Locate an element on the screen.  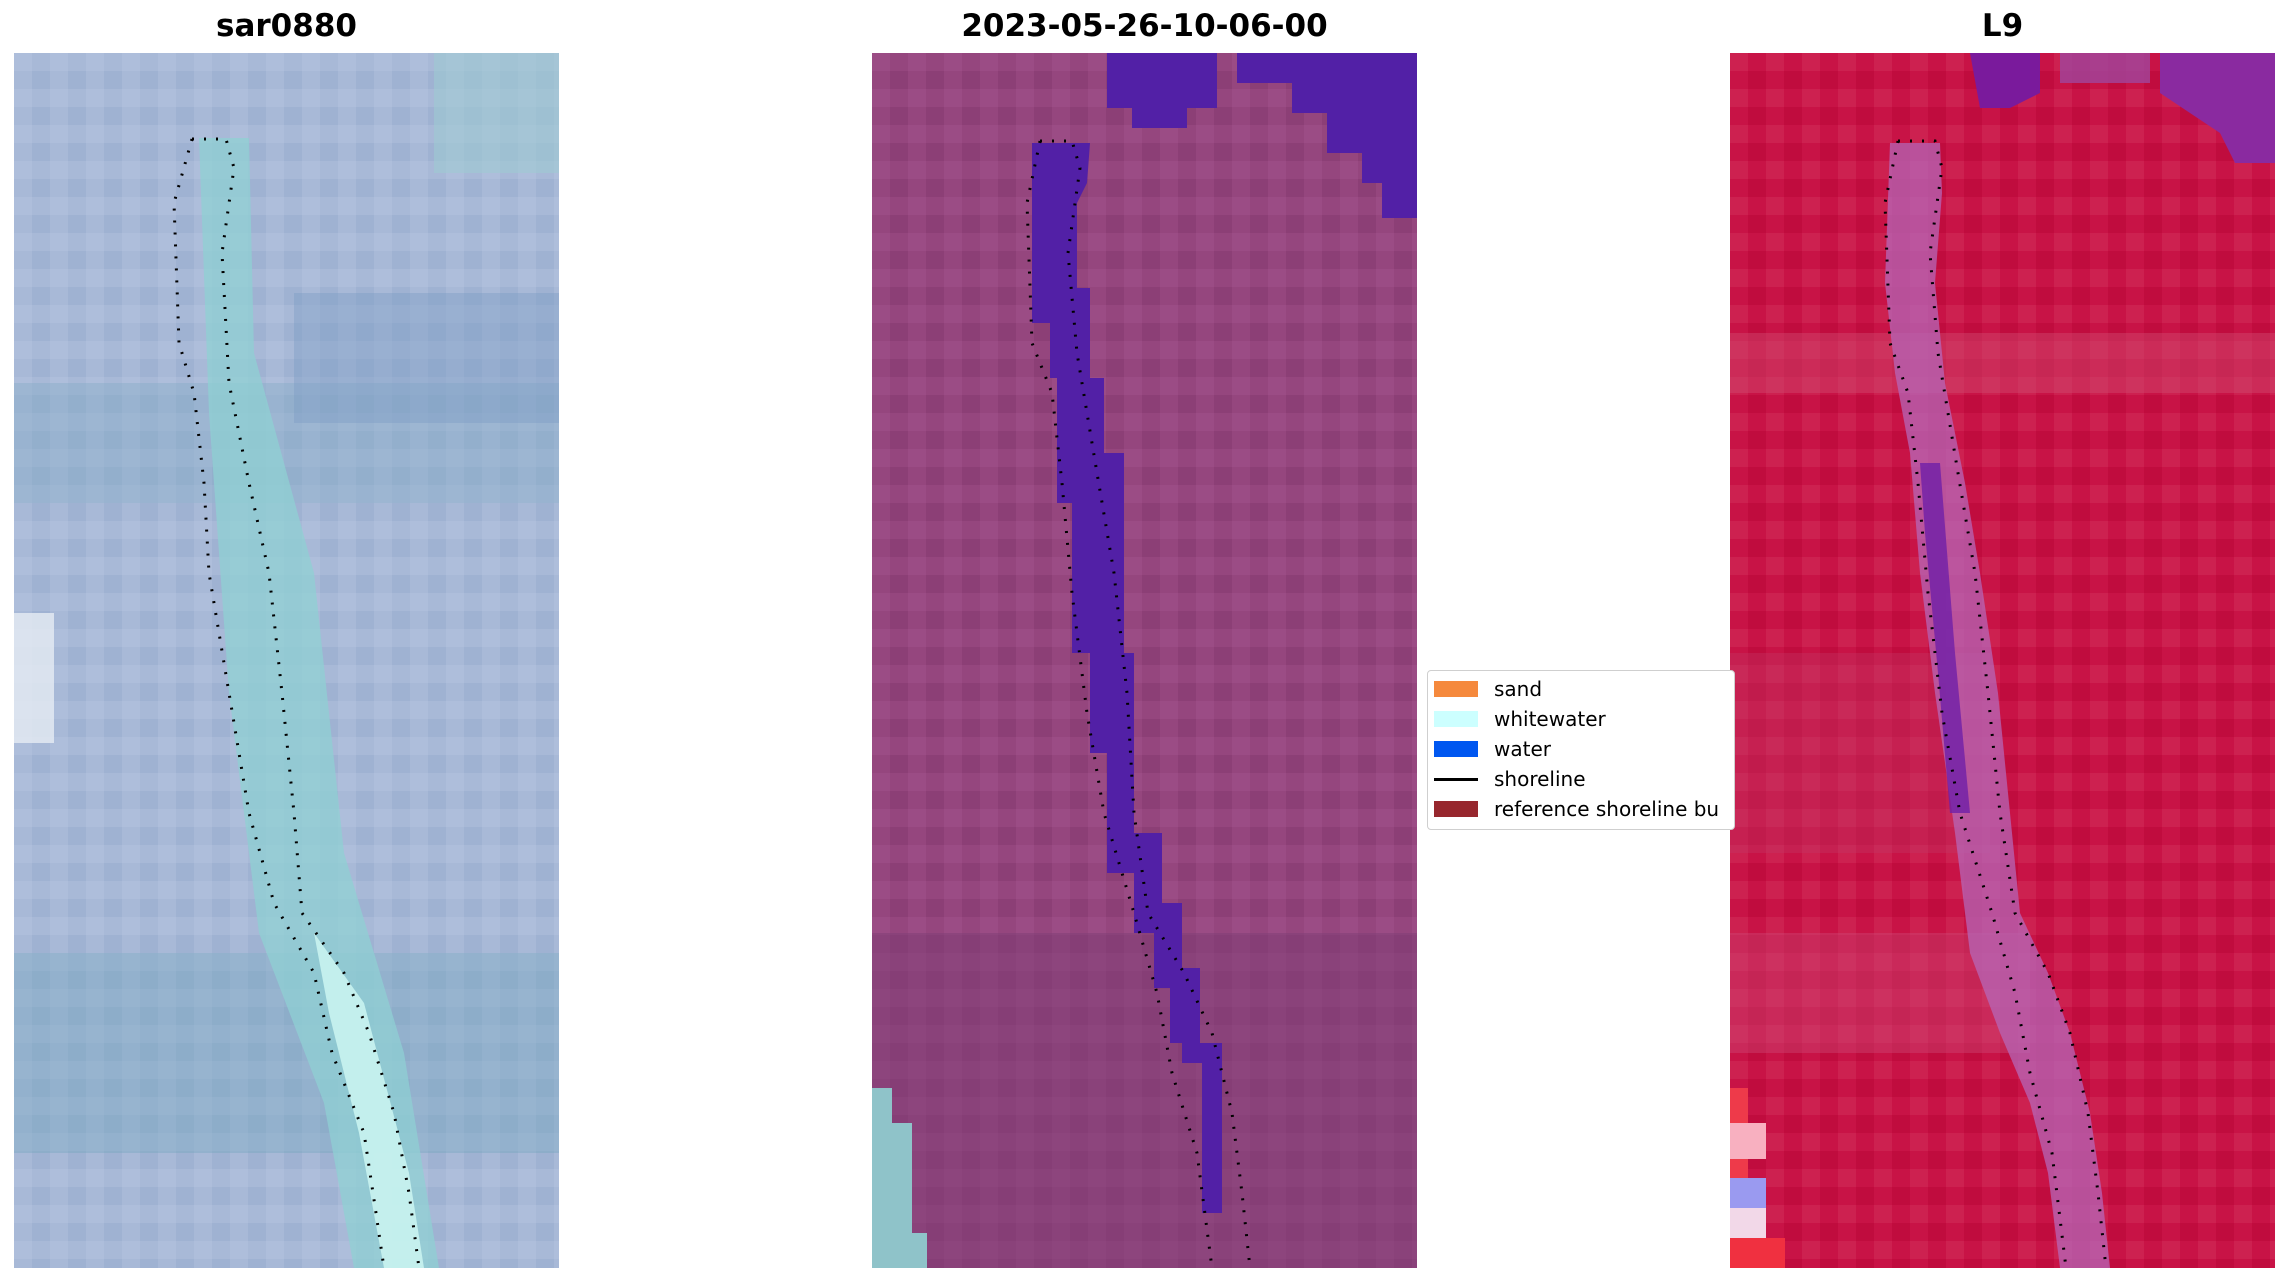
legend-item-shoreline: shoreline is located at coordinates (1510, 779).